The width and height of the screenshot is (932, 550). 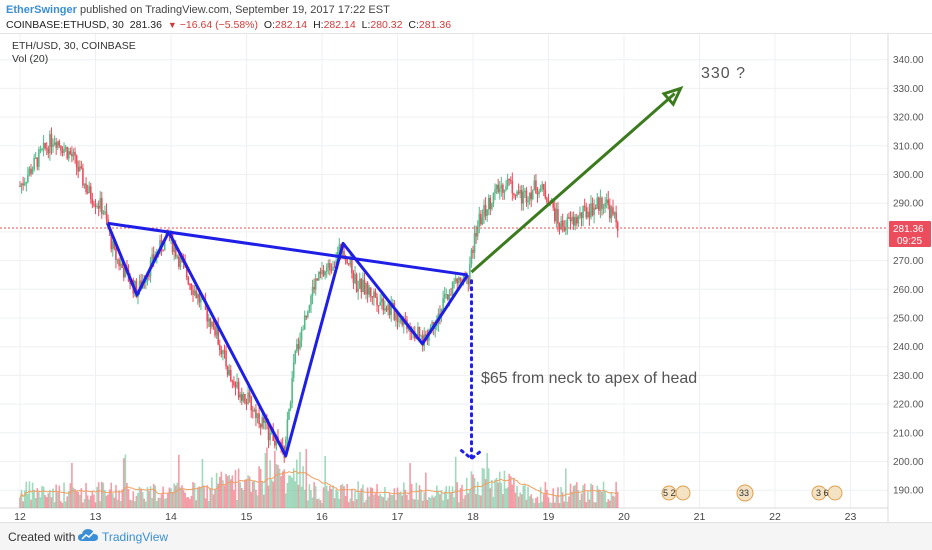 I want to click on tradingview-cloud-icon, so click(x=88, y=536).